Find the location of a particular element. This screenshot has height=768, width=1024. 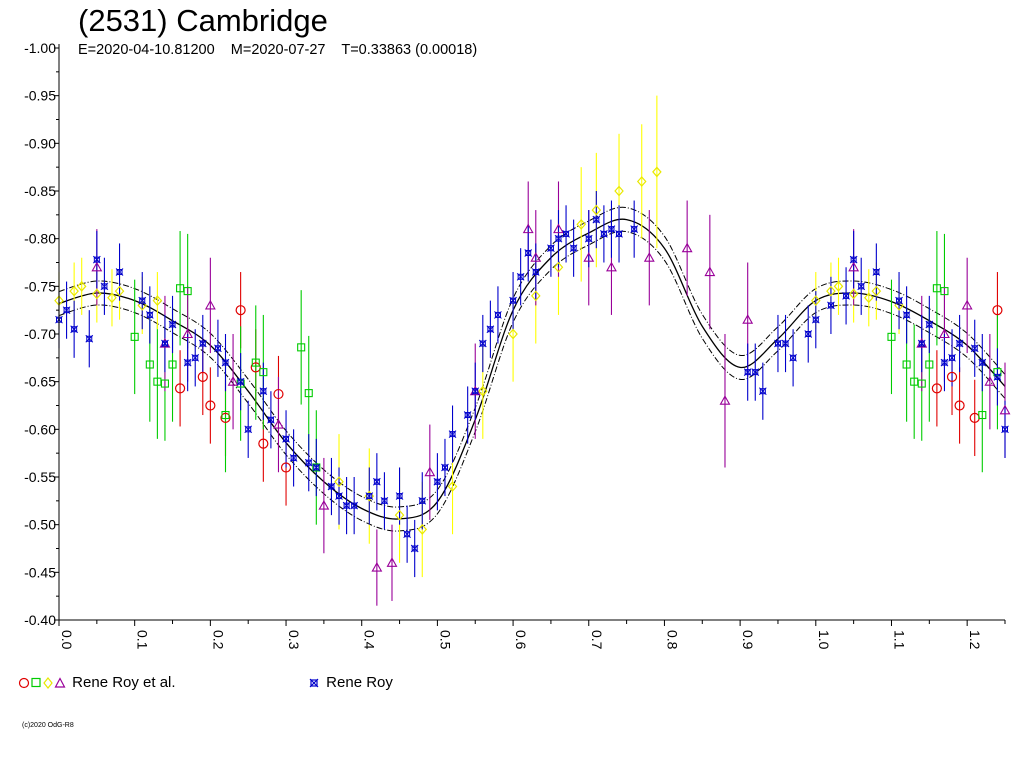

y-tick-label: -0.85 is located at coordinates (40, 191).